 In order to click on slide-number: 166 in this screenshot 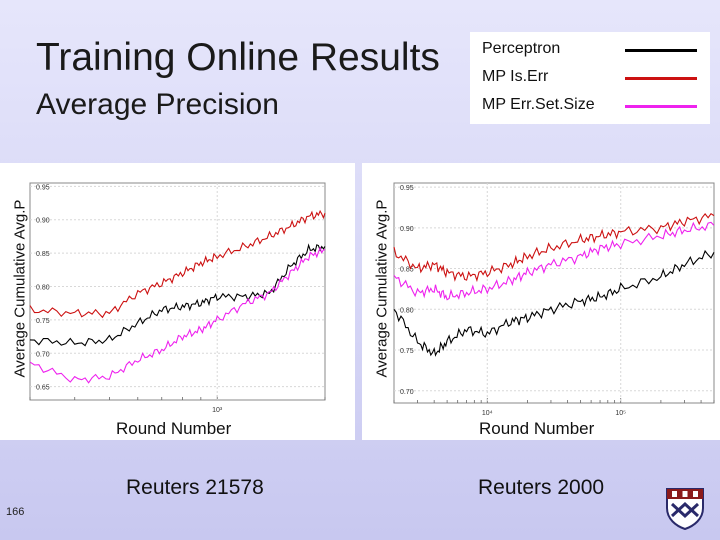, I will do `click(15, 512)`.